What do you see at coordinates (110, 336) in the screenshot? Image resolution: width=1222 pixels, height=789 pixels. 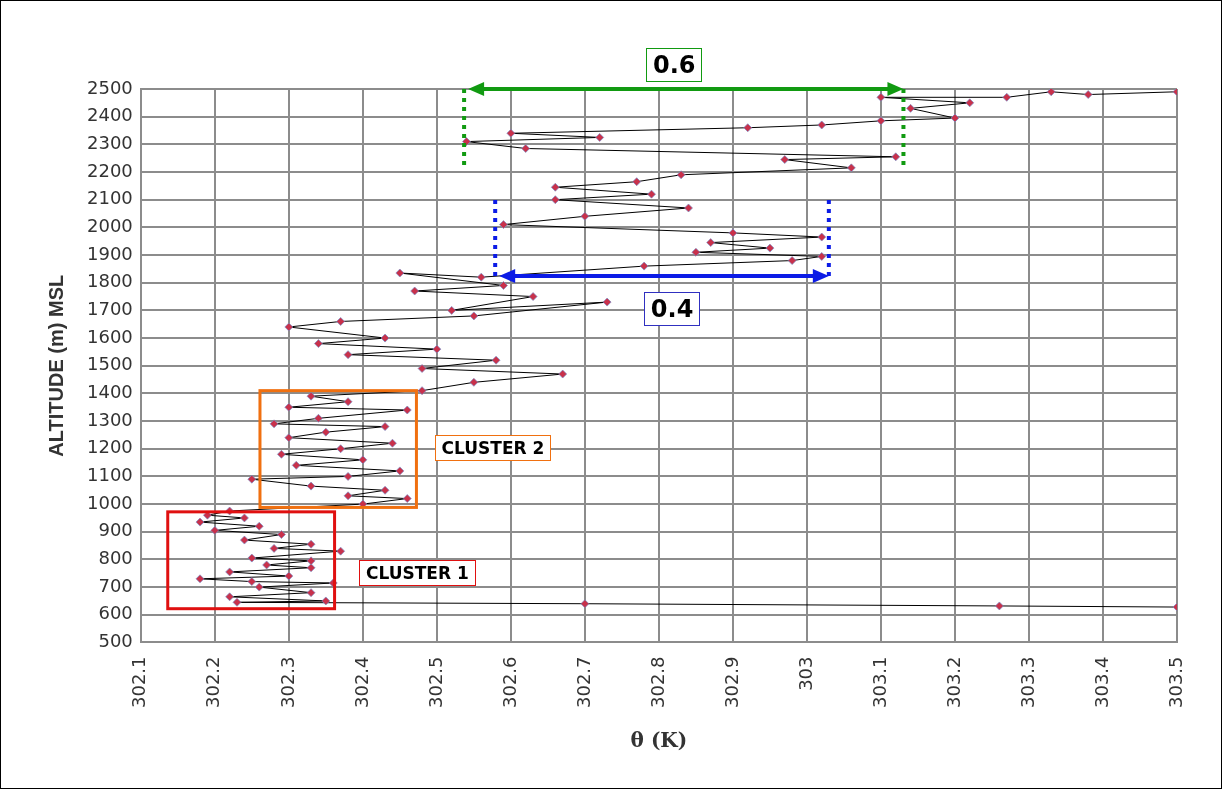 I see `y-tick-label: 1600` at bounding box center [110, 336].